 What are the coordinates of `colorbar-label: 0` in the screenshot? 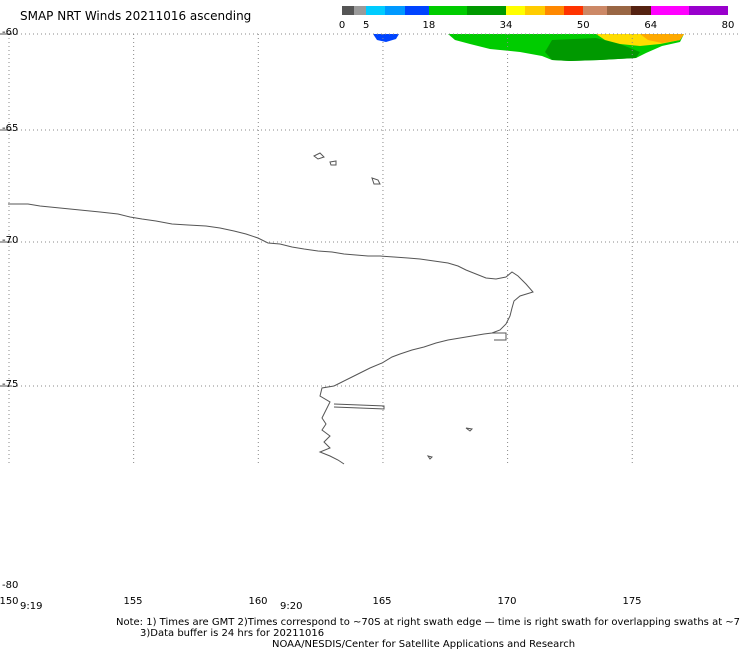 It's located at (342, 25).